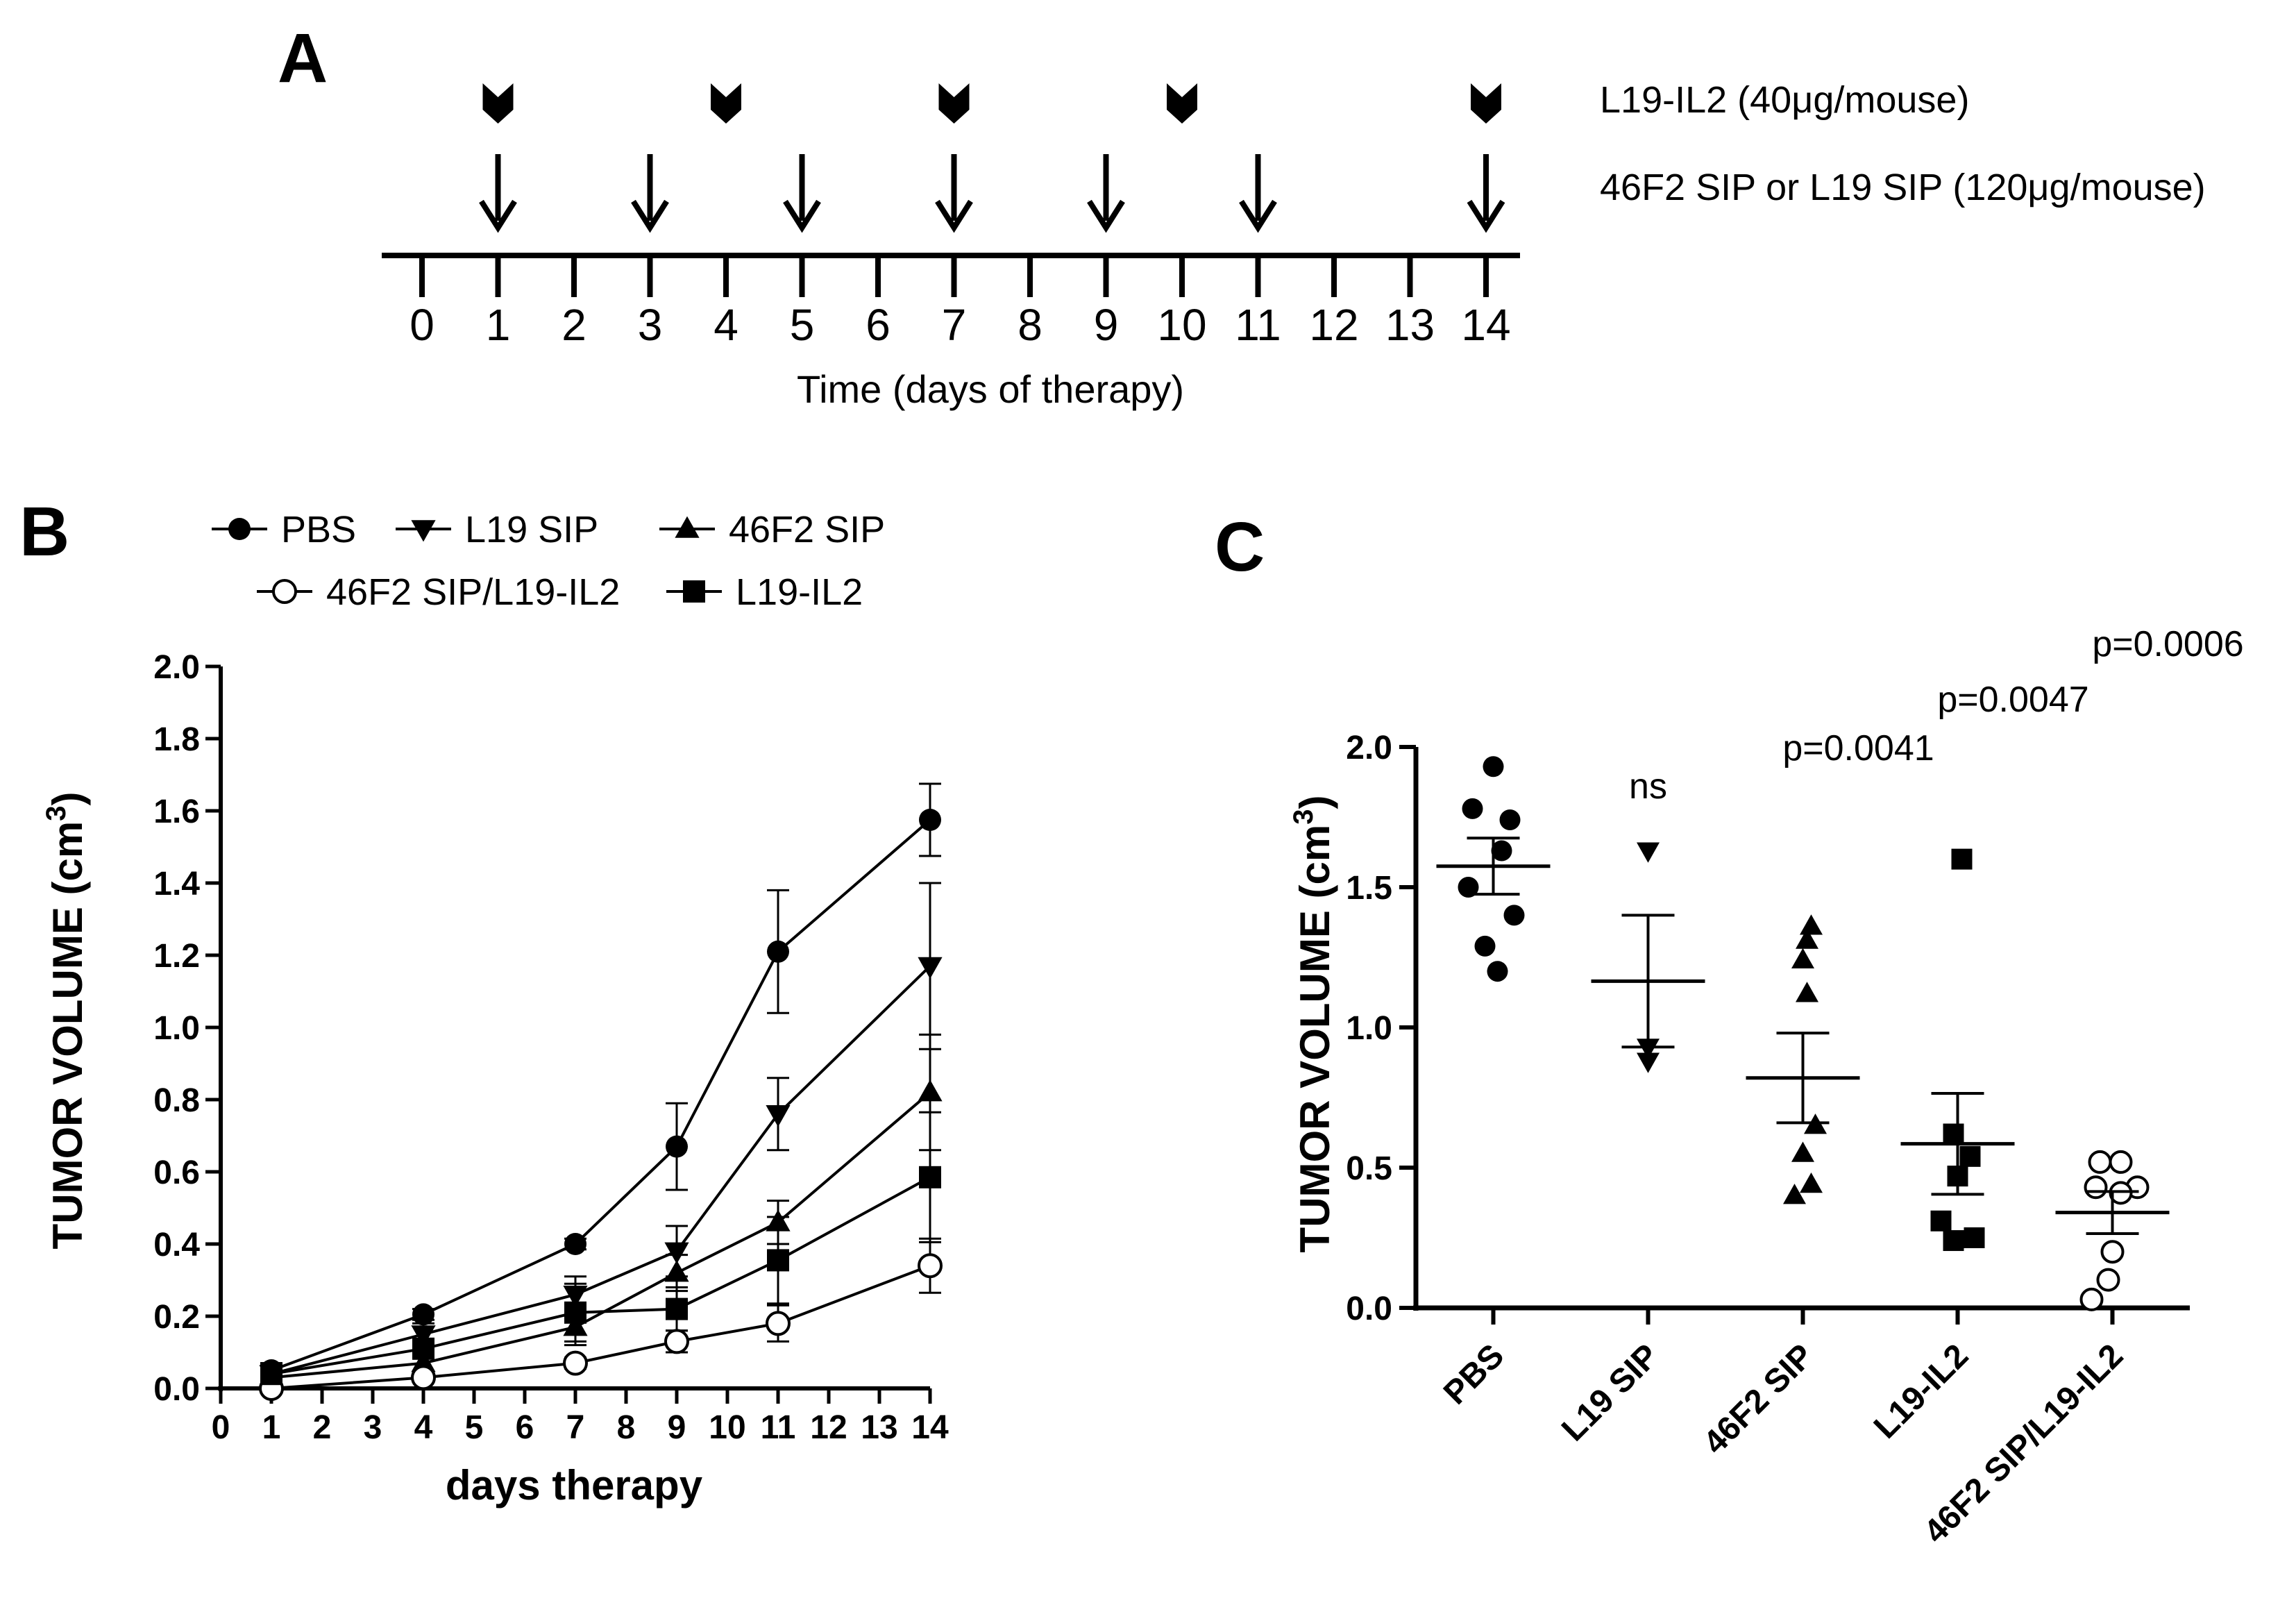 The image size is (2296, 1605). What do you see at coordinates (1921, 1391) in the screenshot?
I see `dot-plot-category-label-l19-il2: L19-IL2` at bounding box center [1921, 1391].